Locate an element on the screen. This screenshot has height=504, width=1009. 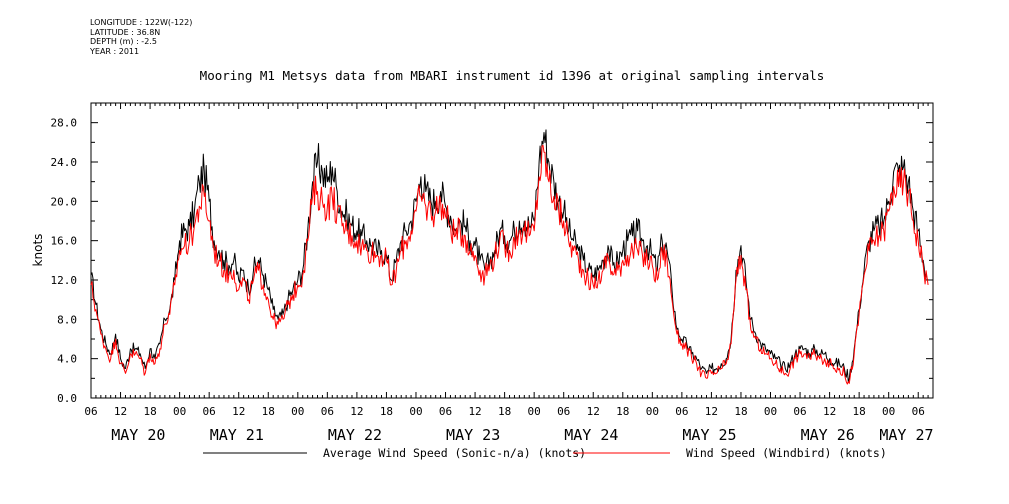
y-tick-label: 4.0 is located at coordinates (67, 359).